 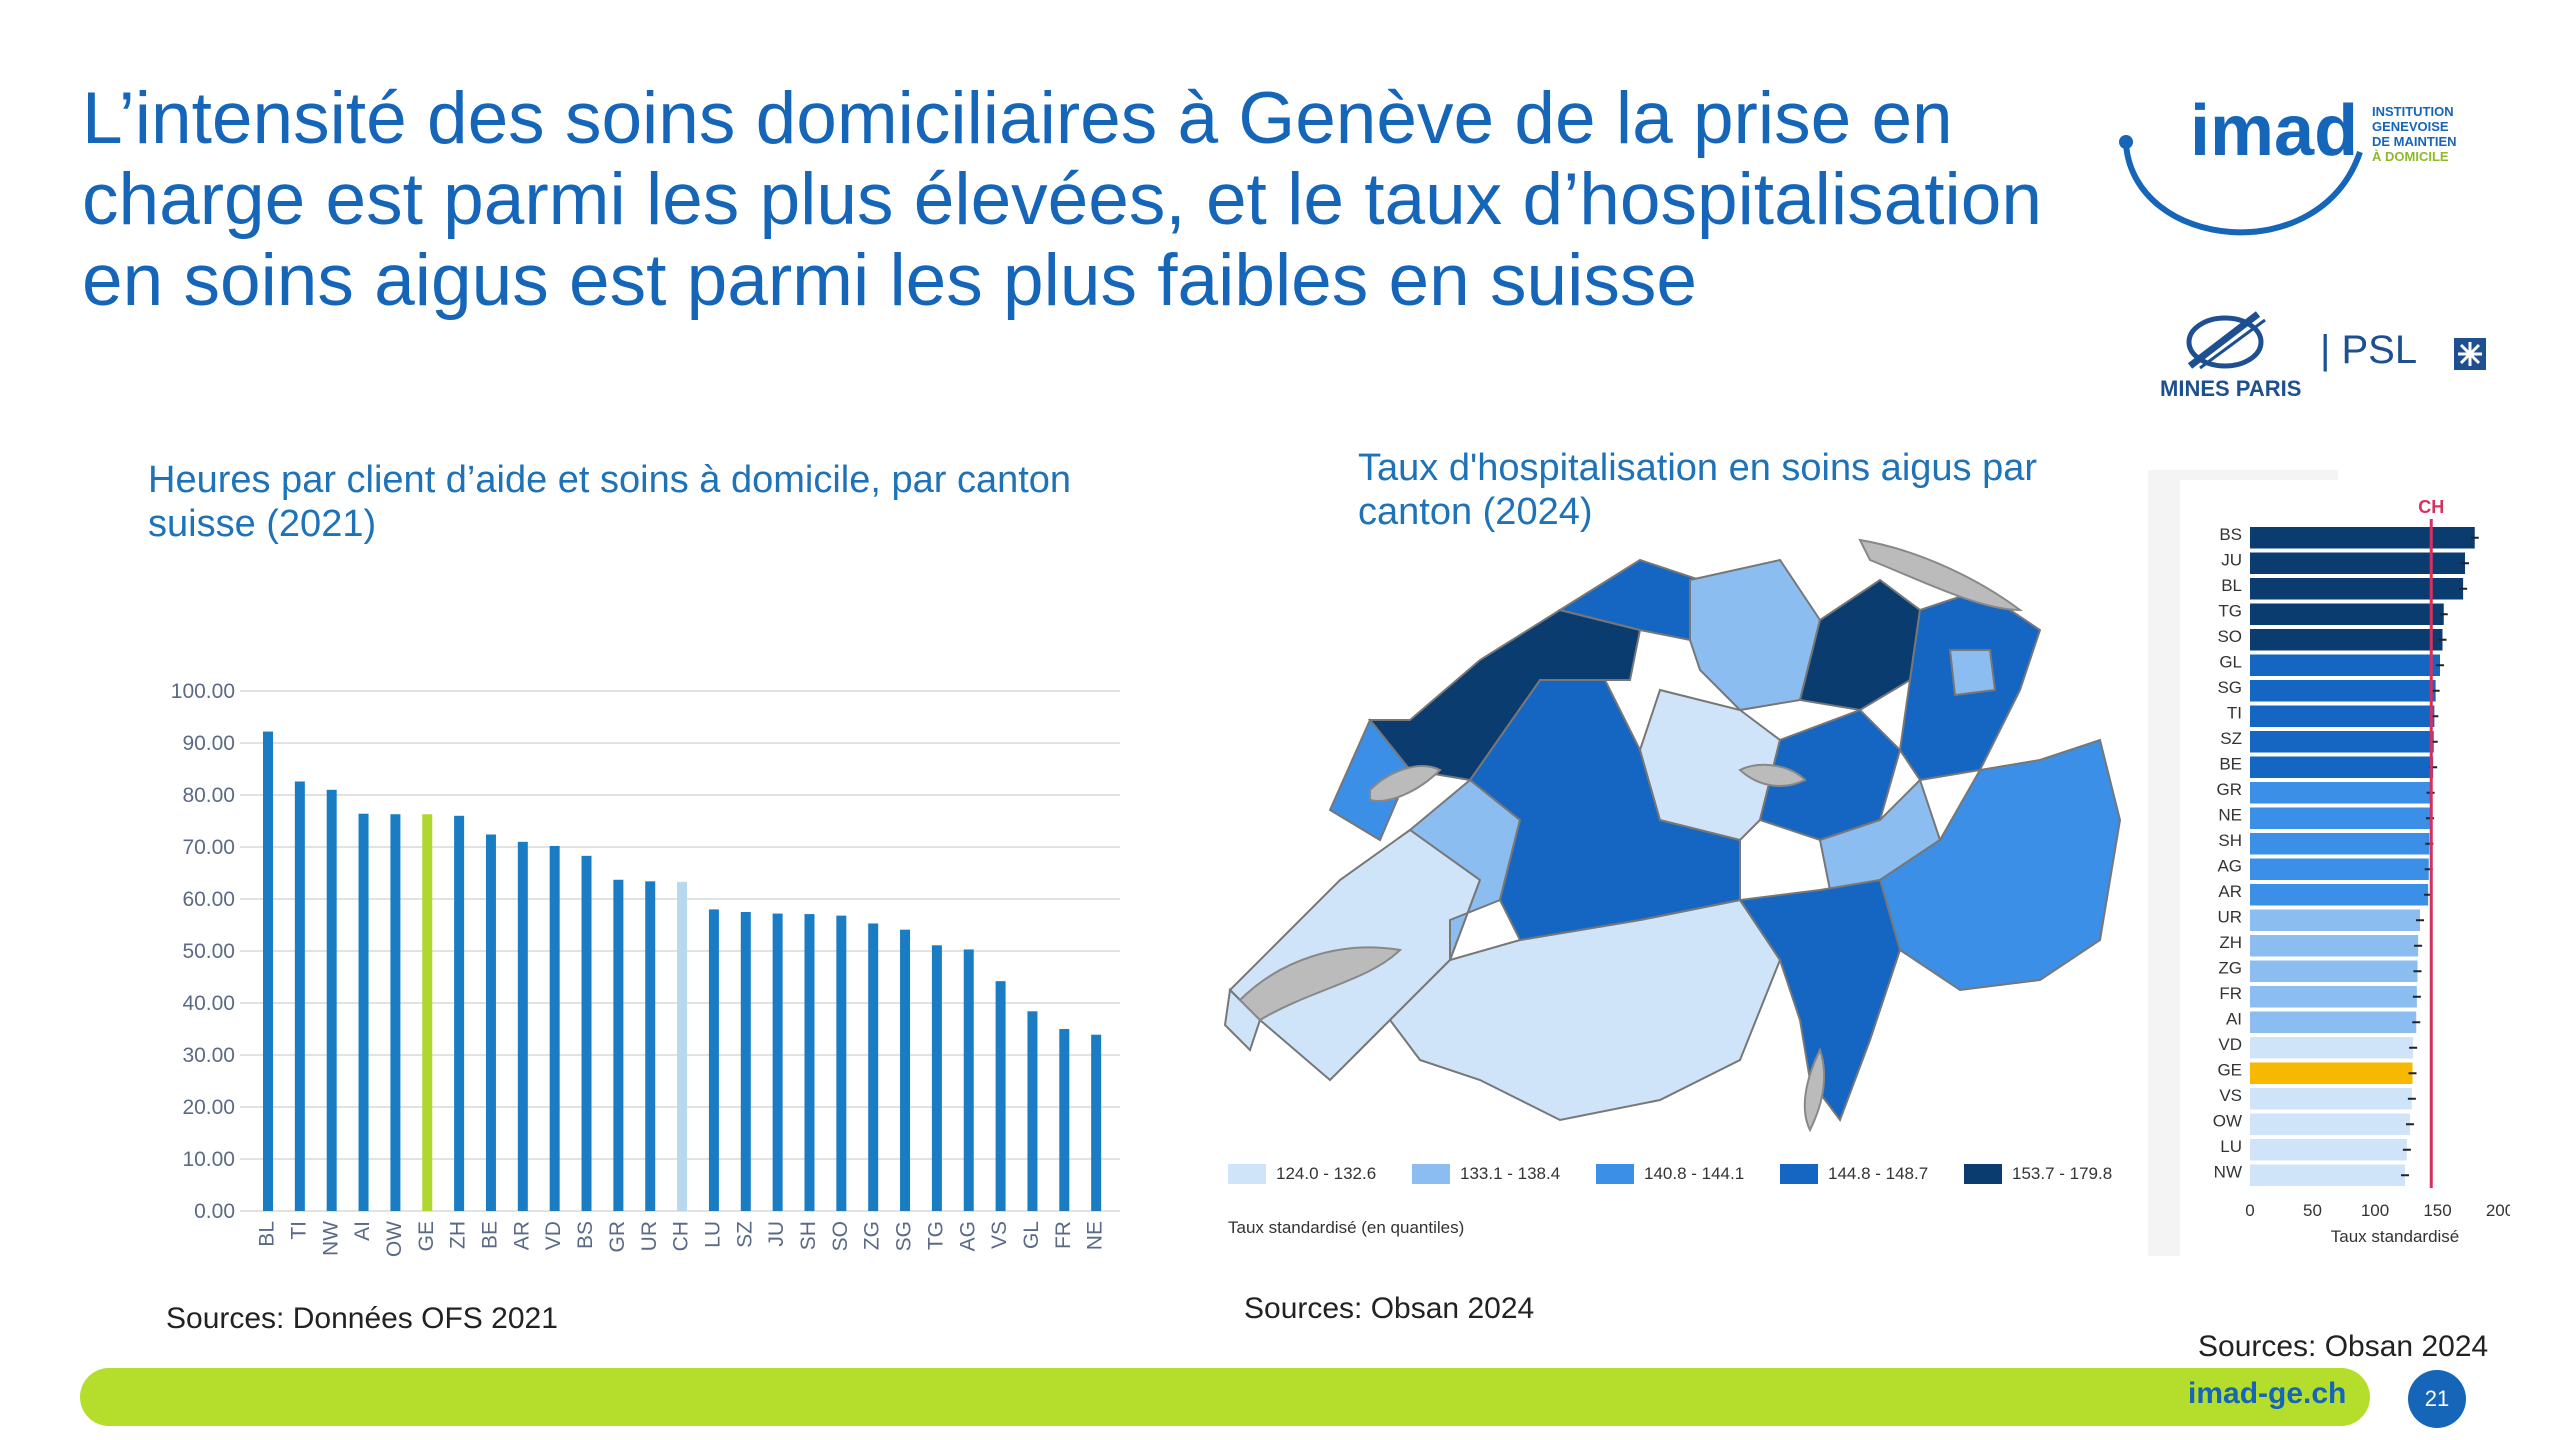 I want to click on category-label: GL, so click(x=2230, y=662).